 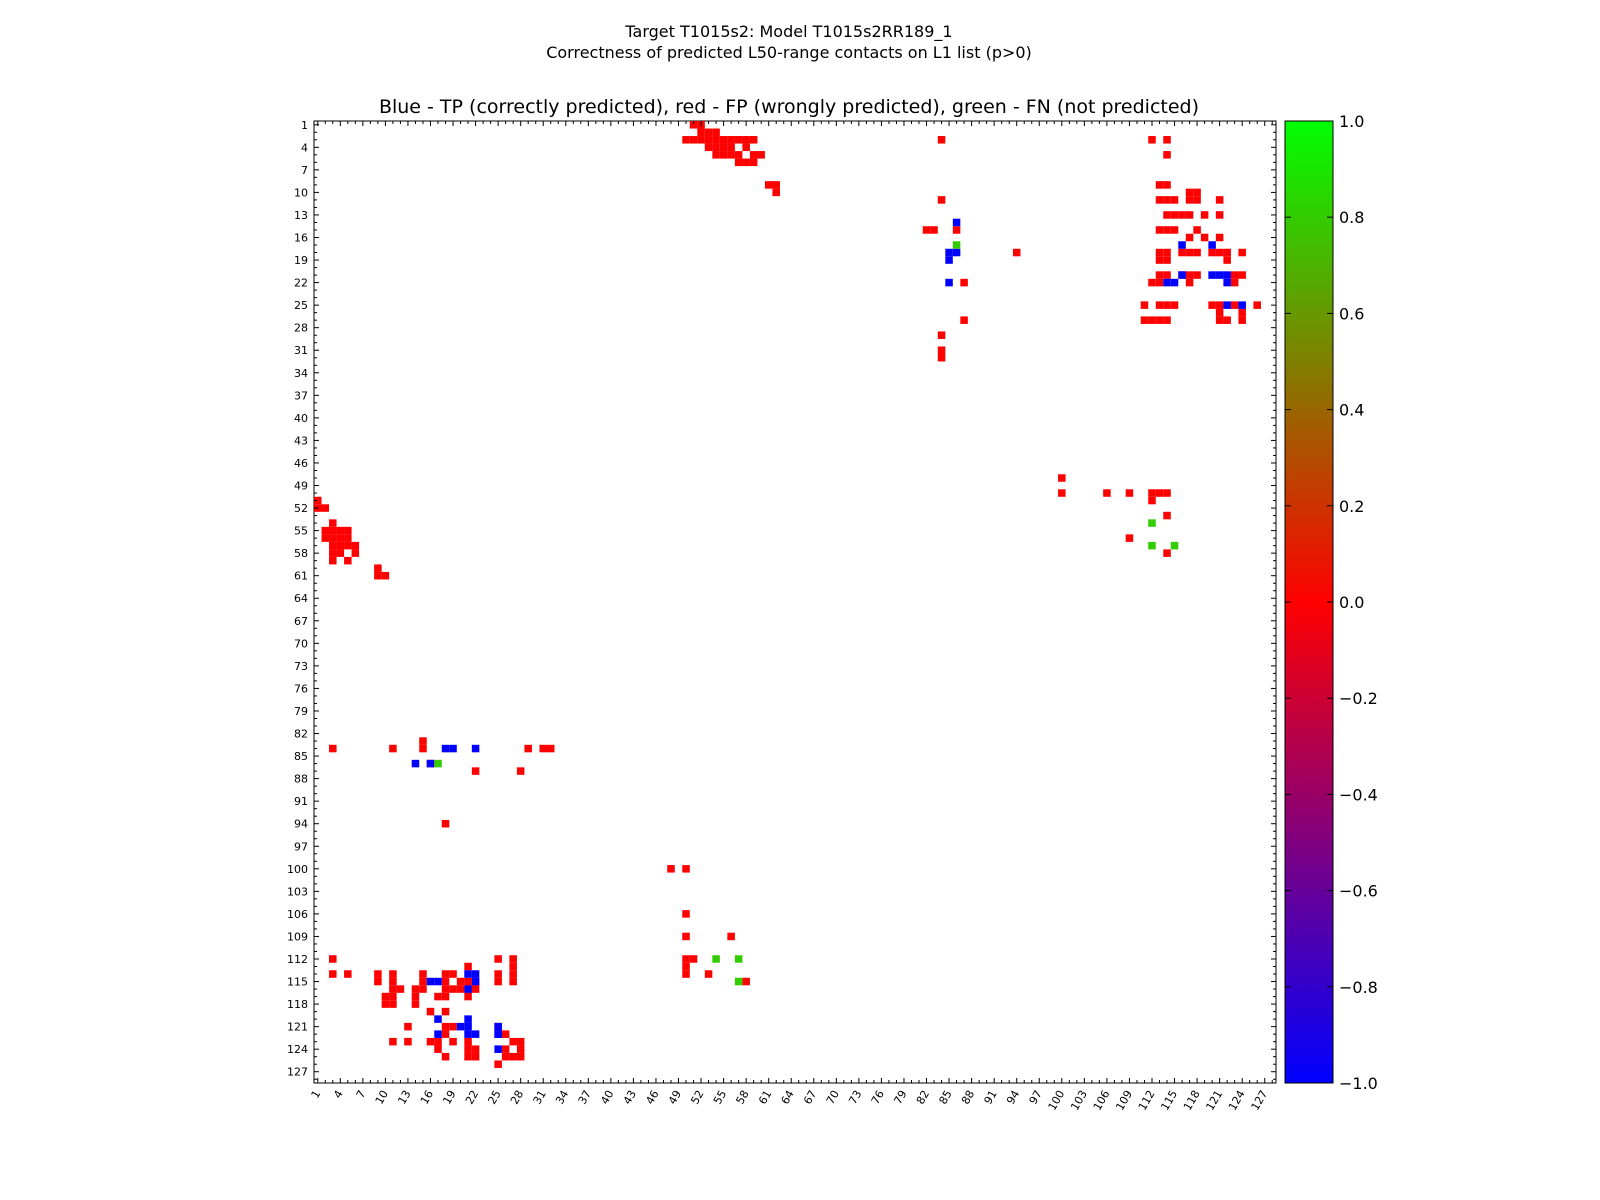 What do you see at coordinates (301, 666) in the screenshot?
I see `y-tick-label: 73` at bounding box center [301, 666].